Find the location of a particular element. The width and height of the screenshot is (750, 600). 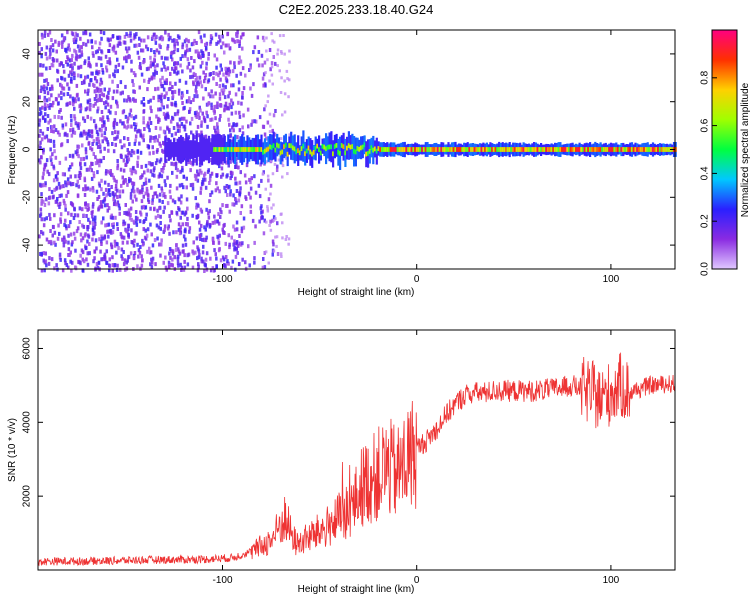

colorbar-tick-label: 0.4 is located at coordinates (705, 173).